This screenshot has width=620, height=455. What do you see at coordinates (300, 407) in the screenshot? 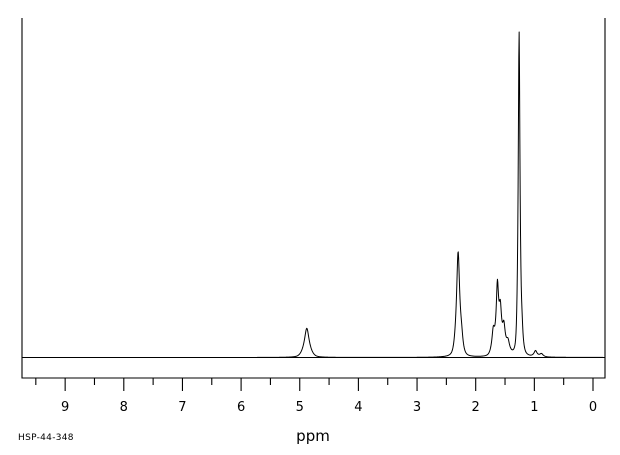
I see `axis-tick-label: 5` at bounding box center [300, 407].